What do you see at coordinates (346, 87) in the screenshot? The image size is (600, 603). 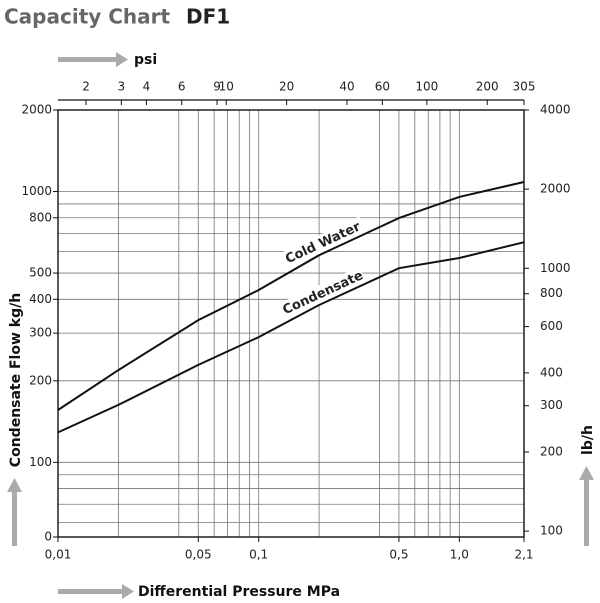 I see `x2-tick-label: 40` at bounding box center [346, 87].